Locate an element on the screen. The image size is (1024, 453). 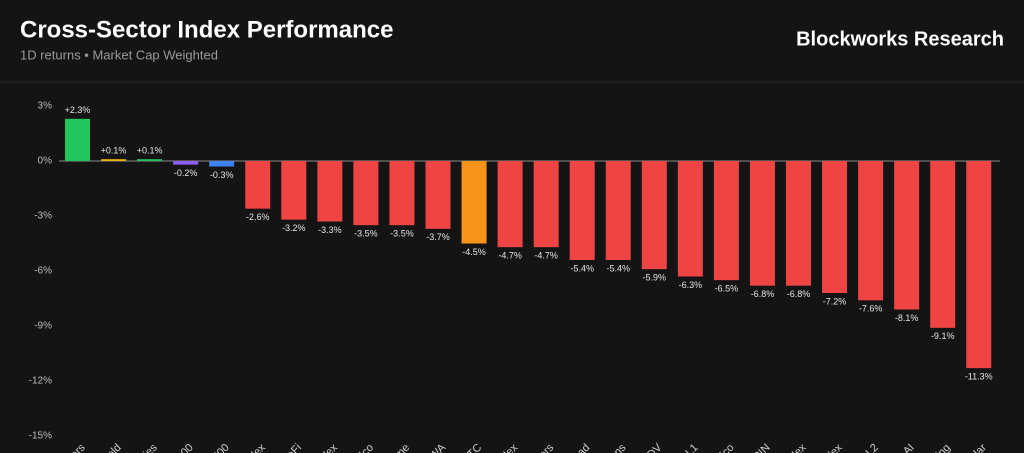
x-tick-label: L1 is located at coordinates (691, 447).